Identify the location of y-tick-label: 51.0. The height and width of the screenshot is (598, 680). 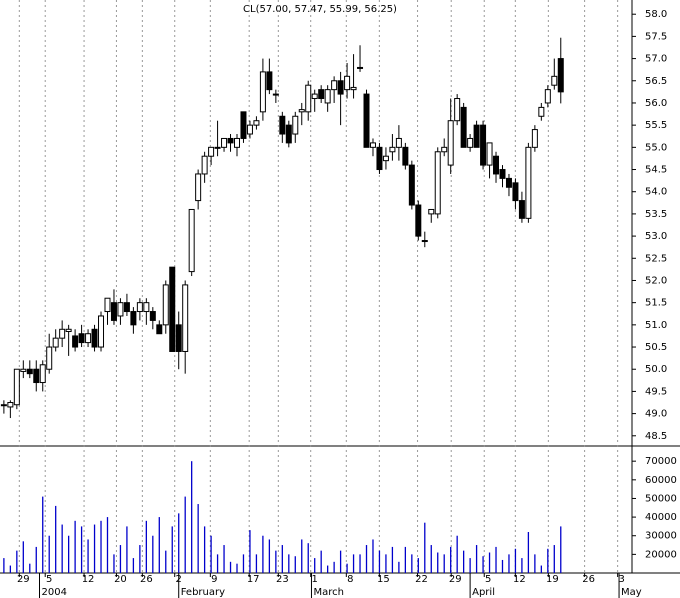
(656, 325).